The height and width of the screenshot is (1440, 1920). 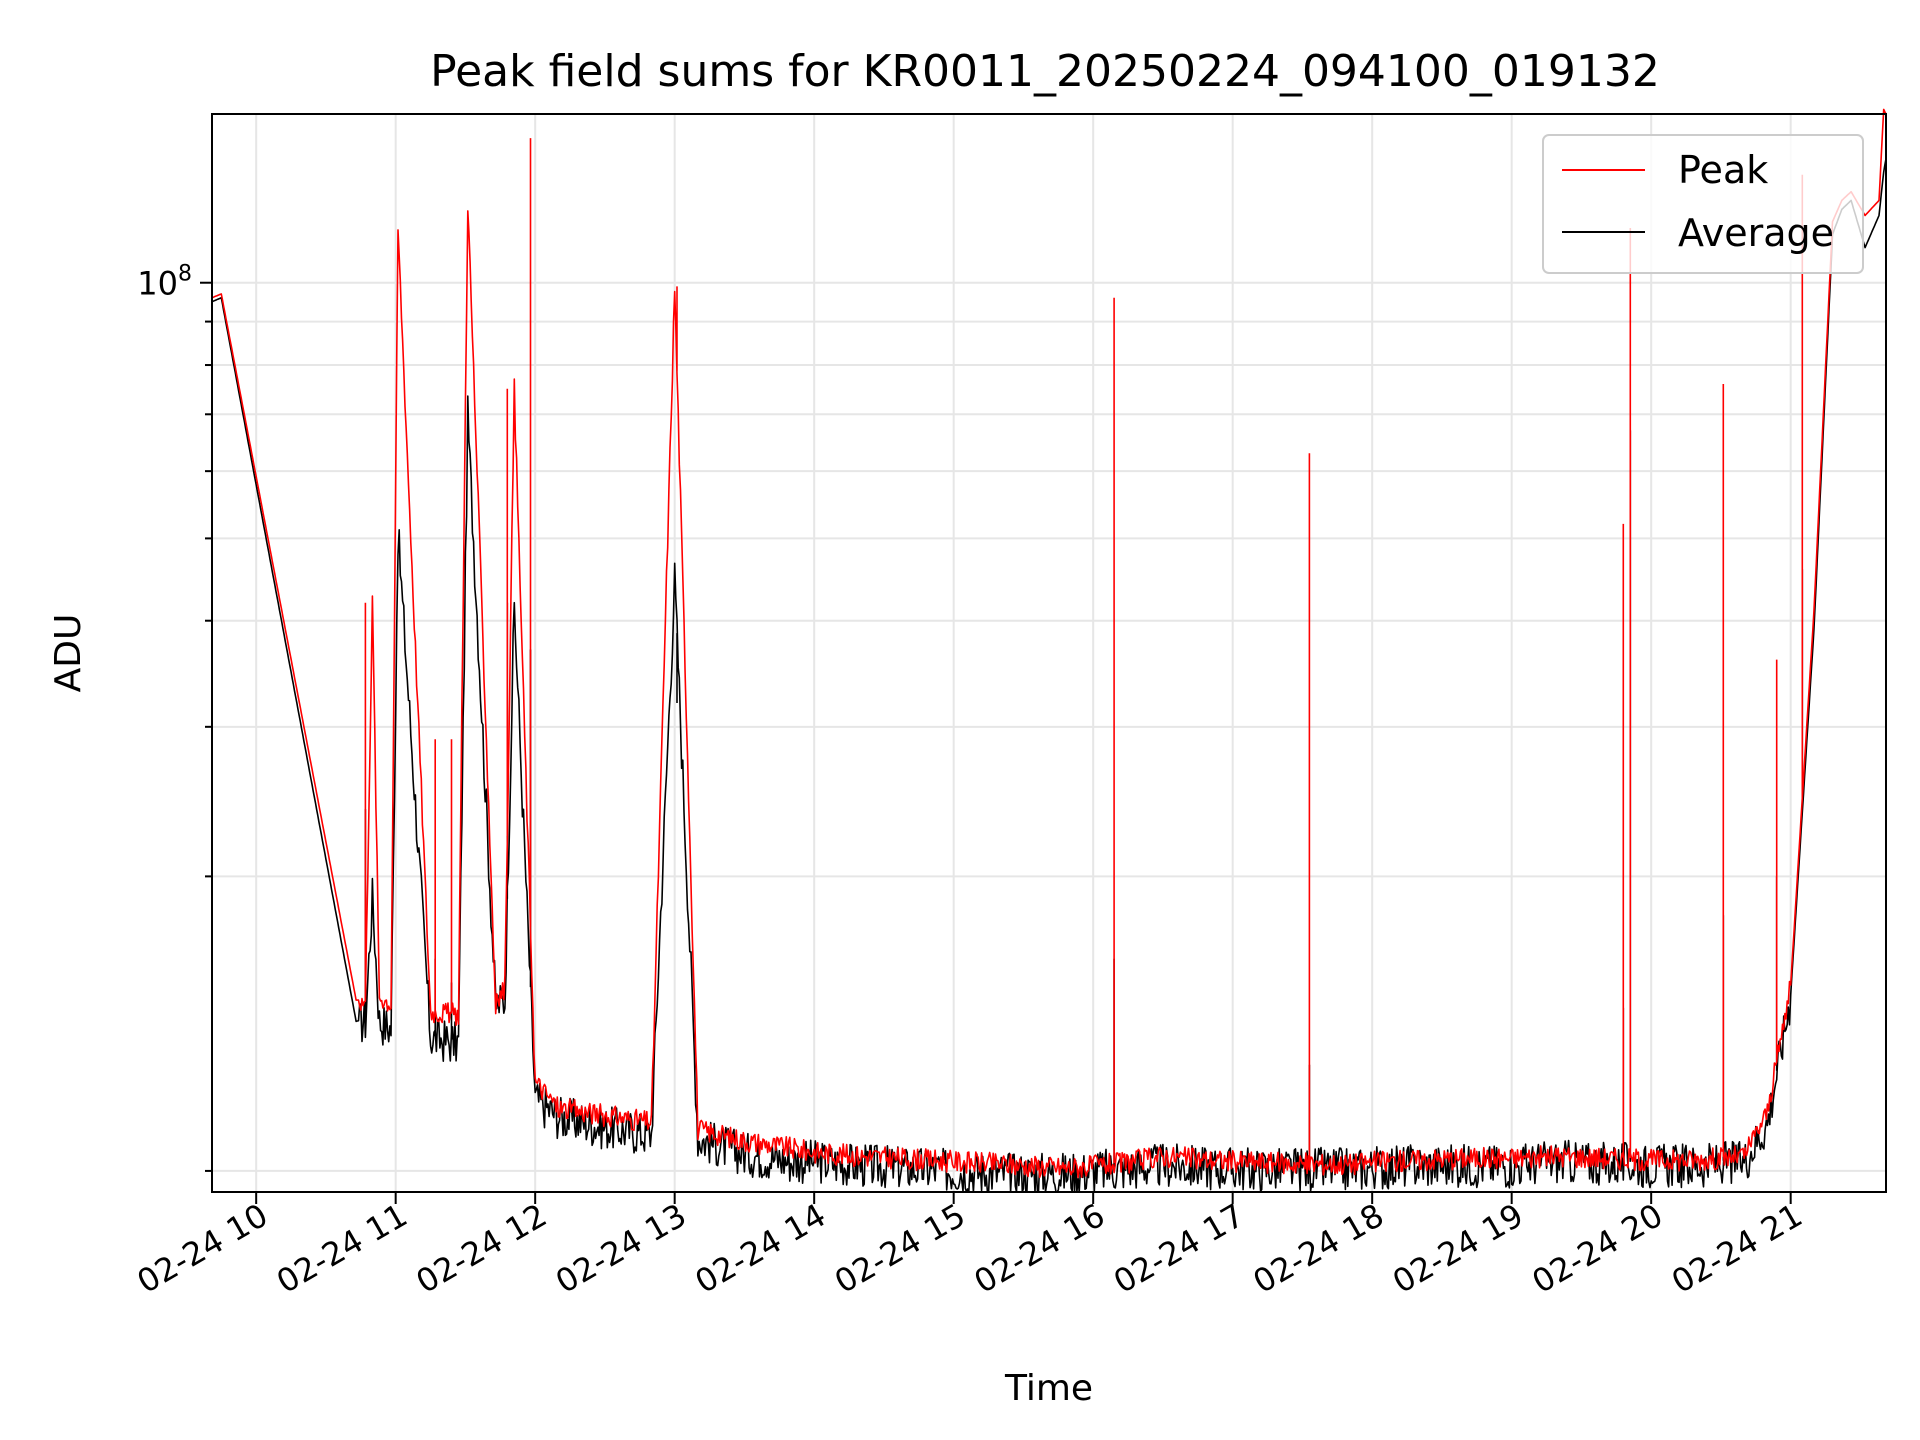 I want to click on y-axis-label: ADU, so click(x=68, y=653).